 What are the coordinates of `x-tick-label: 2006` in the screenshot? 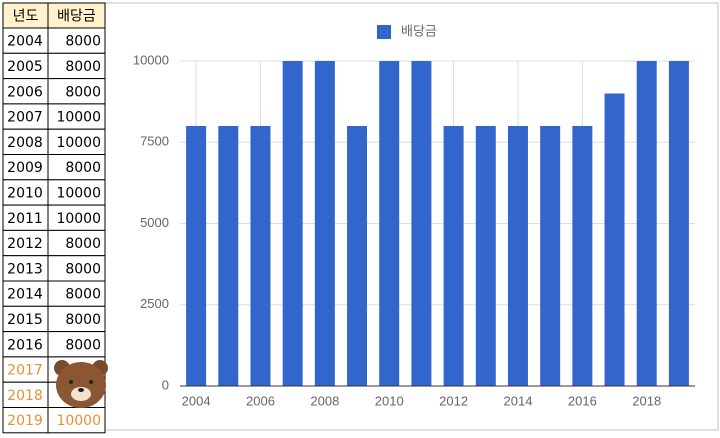 It's located at (260, 400).